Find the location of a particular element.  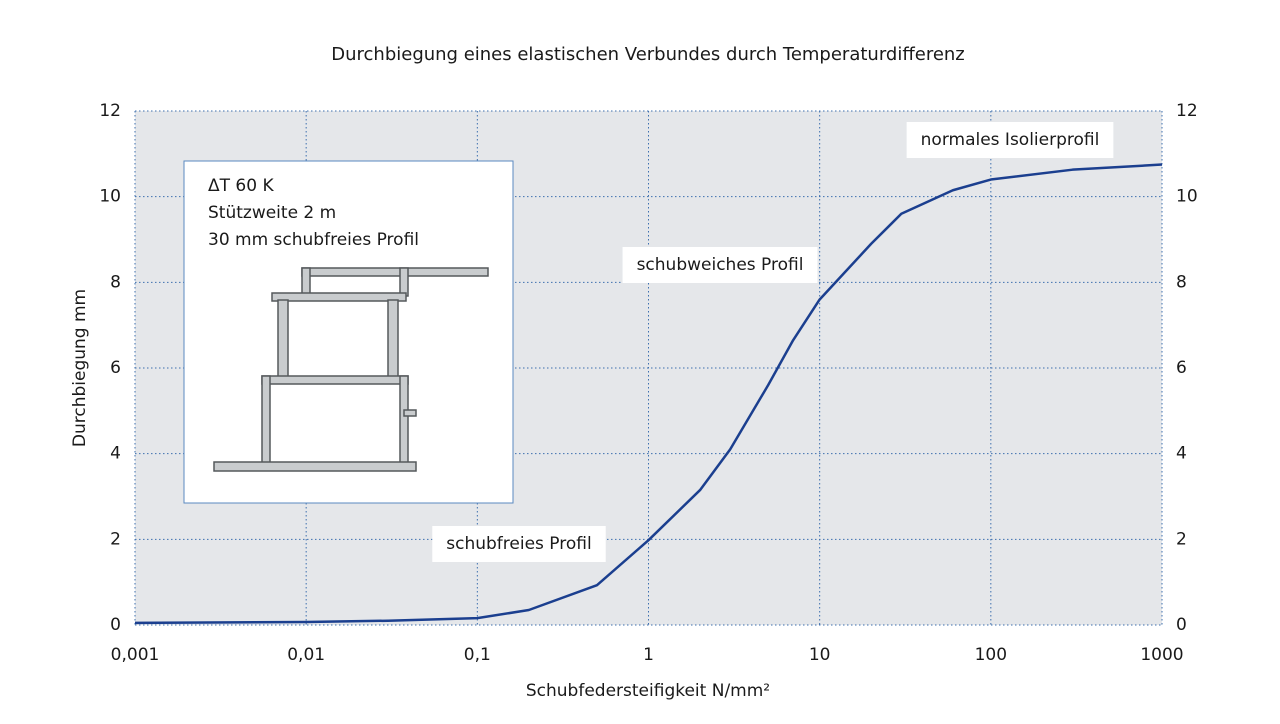

annotation: schubweiches Profil is located at coordinates (720, 265).